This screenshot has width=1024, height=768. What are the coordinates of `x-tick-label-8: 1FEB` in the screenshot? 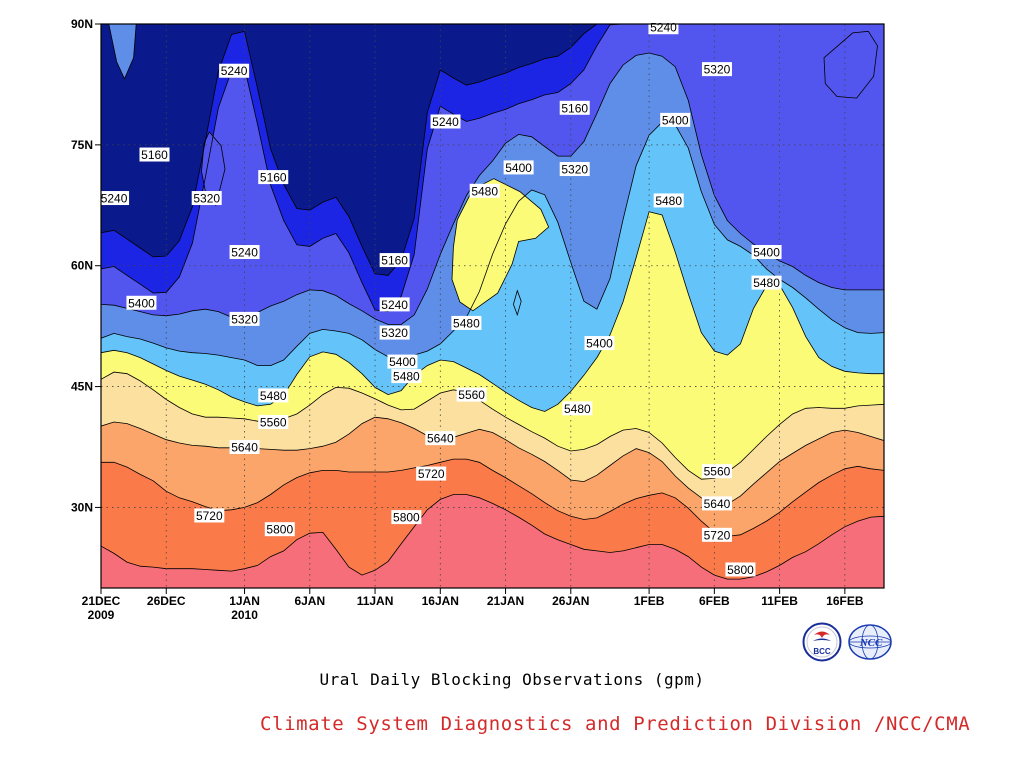 It's located at (649, 601).